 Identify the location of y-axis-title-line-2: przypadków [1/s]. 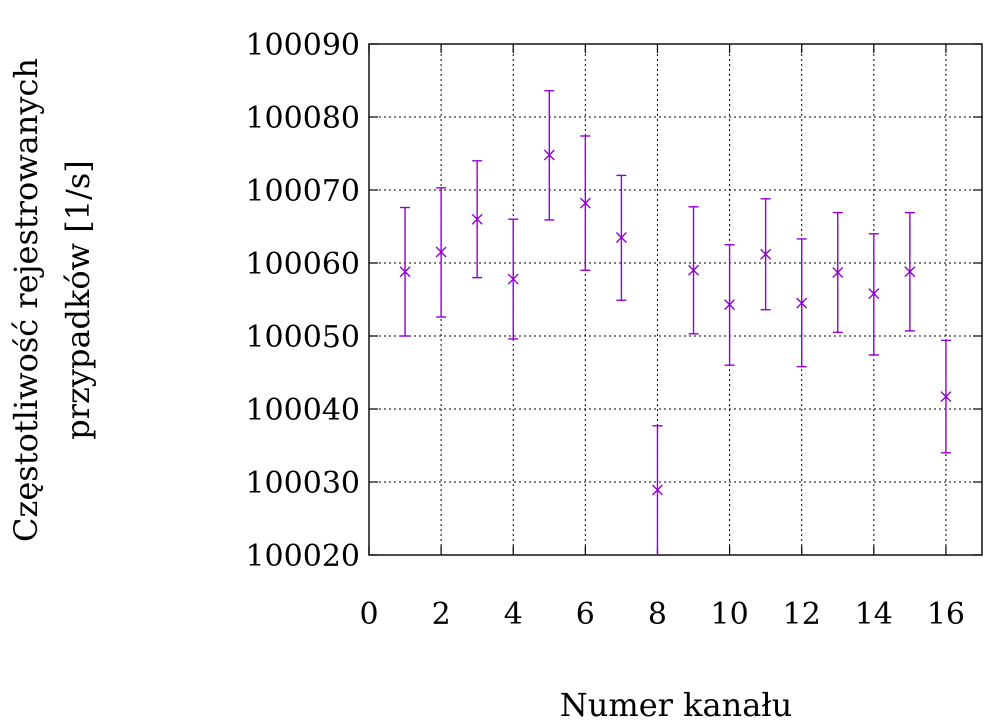
(78, 300).